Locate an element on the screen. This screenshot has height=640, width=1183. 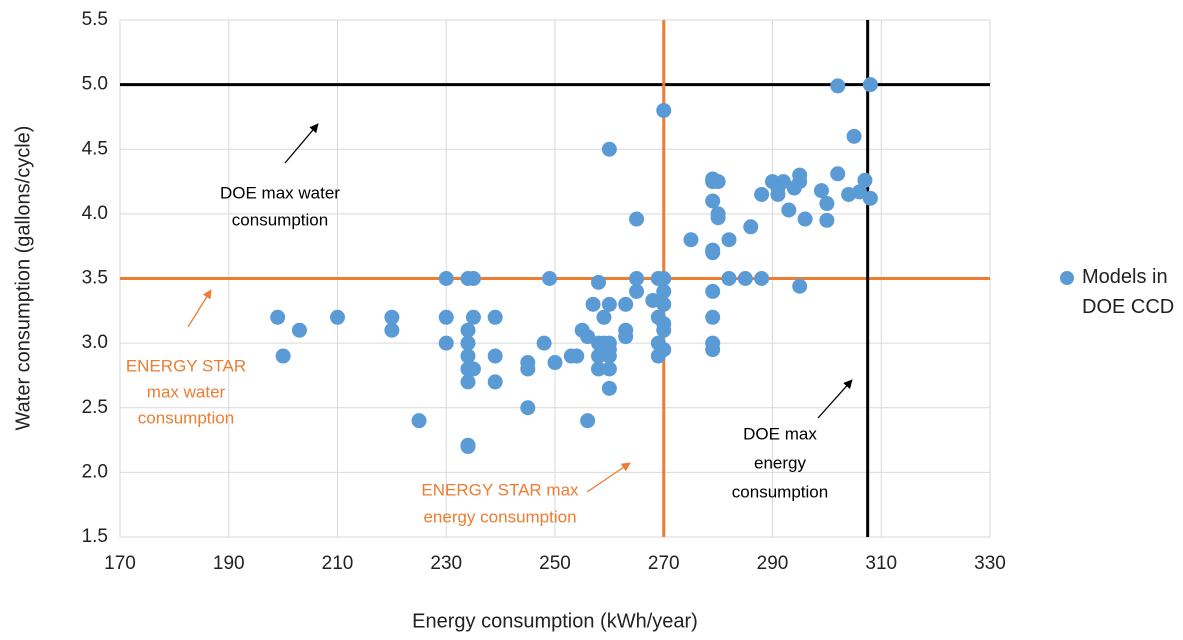
x-tick-label: 210 is located at coordinates (338, 563).